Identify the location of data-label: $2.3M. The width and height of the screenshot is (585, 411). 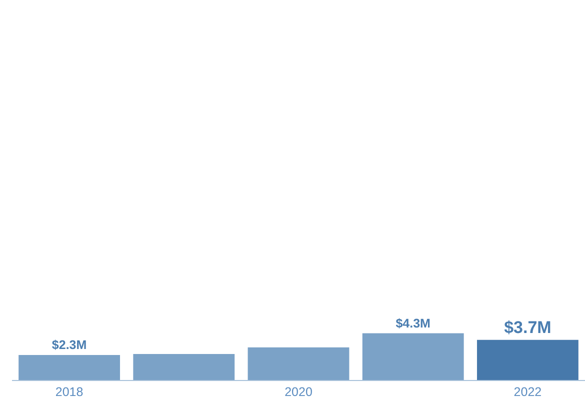
(69, 345).